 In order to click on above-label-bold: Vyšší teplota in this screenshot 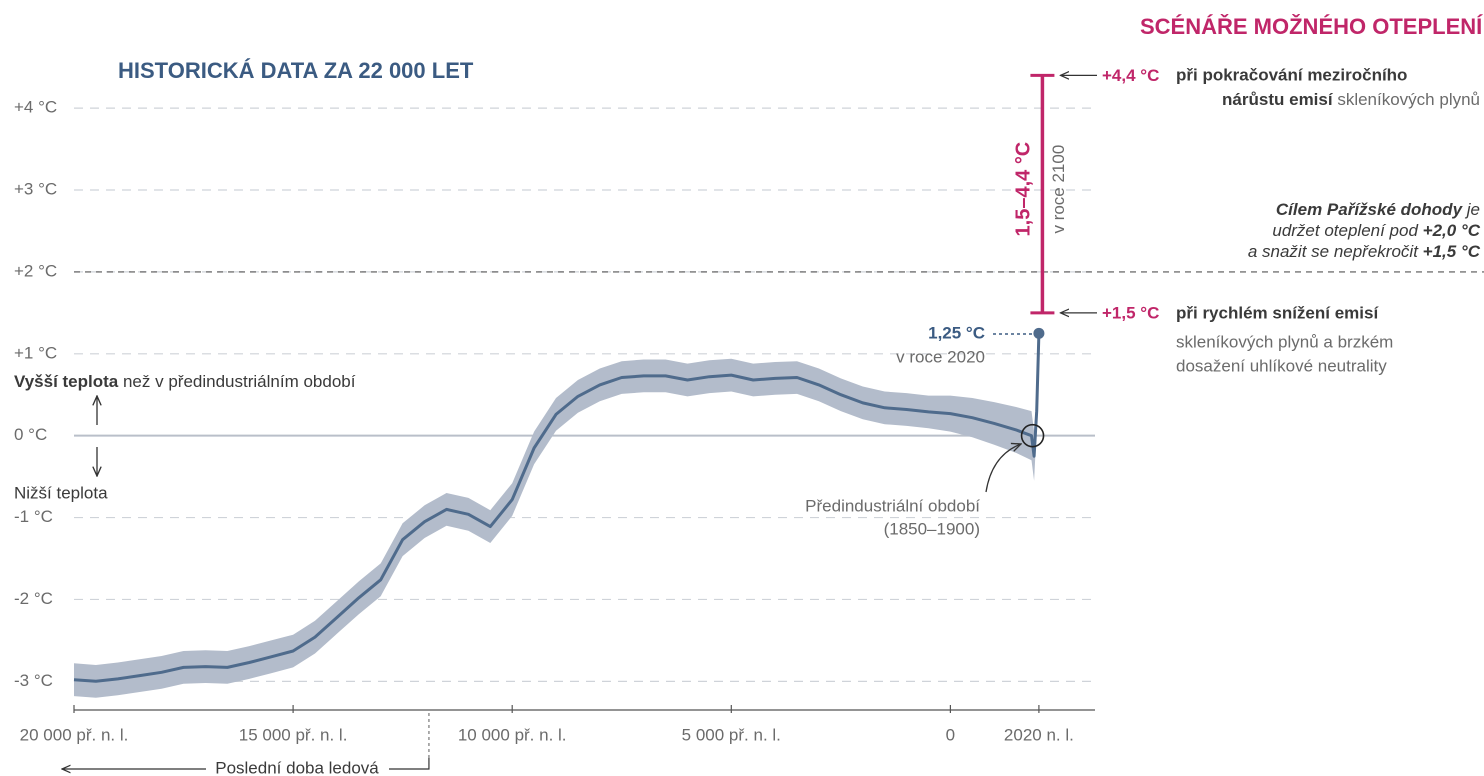, I will do `click(66, 381)`.